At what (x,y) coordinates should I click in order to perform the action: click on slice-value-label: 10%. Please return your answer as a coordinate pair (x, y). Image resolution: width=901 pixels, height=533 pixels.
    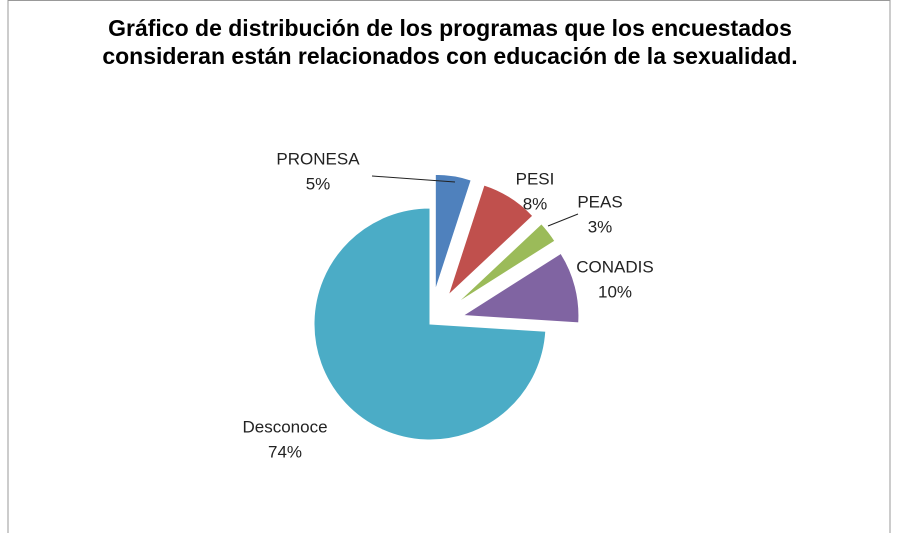
    Looking at the image, I should click on (615, 291).